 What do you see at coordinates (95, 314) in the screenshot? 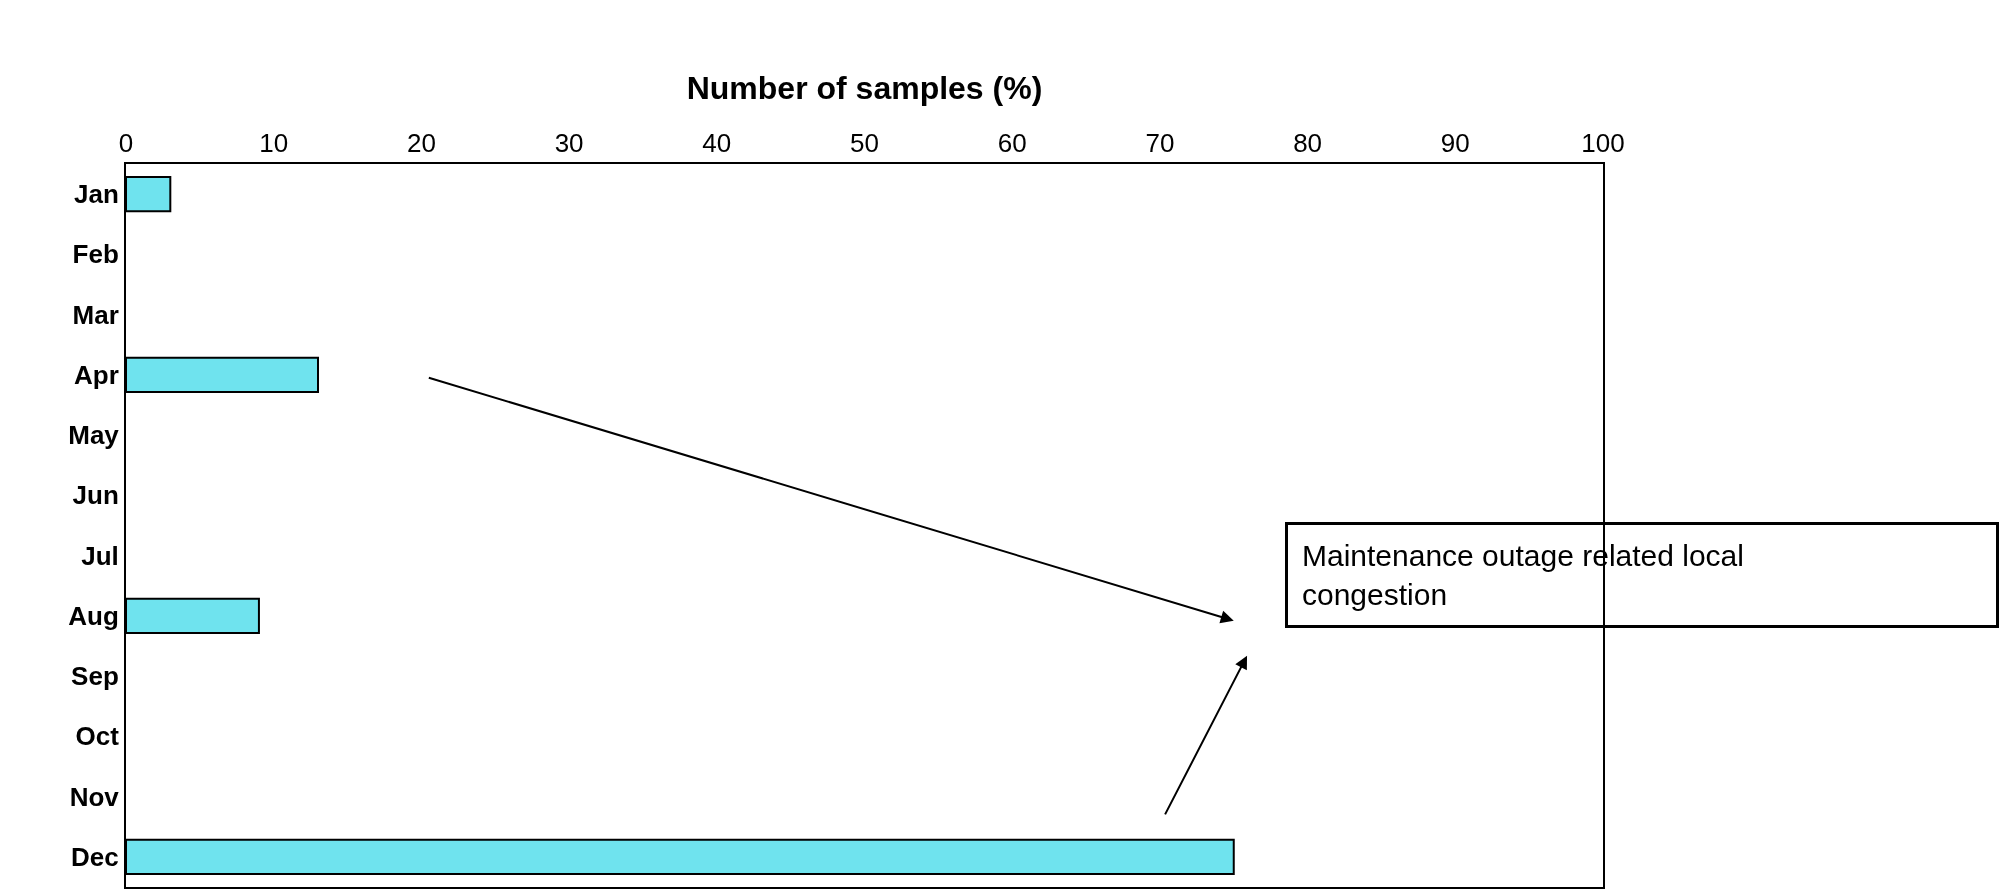
I see `y-tick-label: Mar` at bounding box center [95, 314].